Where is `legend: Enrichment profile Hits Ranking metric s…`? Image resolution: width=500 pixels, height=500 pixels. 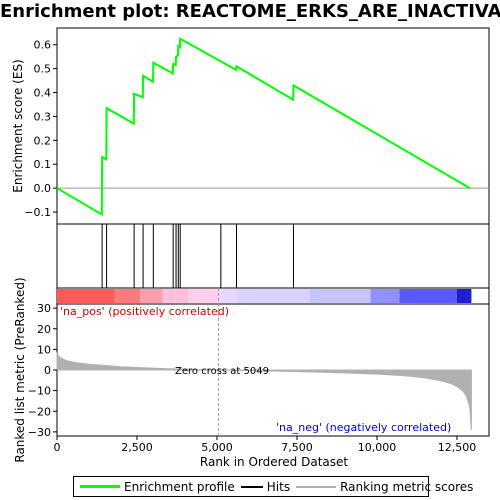
legend: Enrichment profile Hits Ranking metric s… is located at coordinates (273, 486).